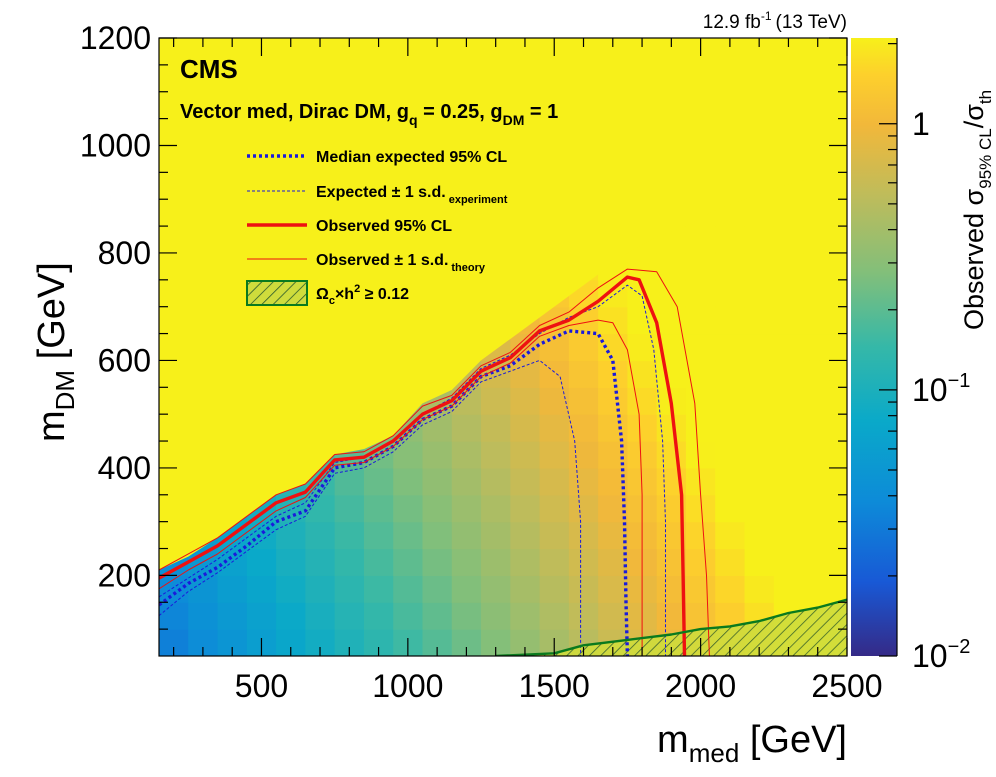 The width and height of the screenshot is (996, 777). What do you see at coordinates (977, 210) in the screenshot?
I see `z-axis-title: Observed σ95% CL/σth` at bounding box center [977, 210].